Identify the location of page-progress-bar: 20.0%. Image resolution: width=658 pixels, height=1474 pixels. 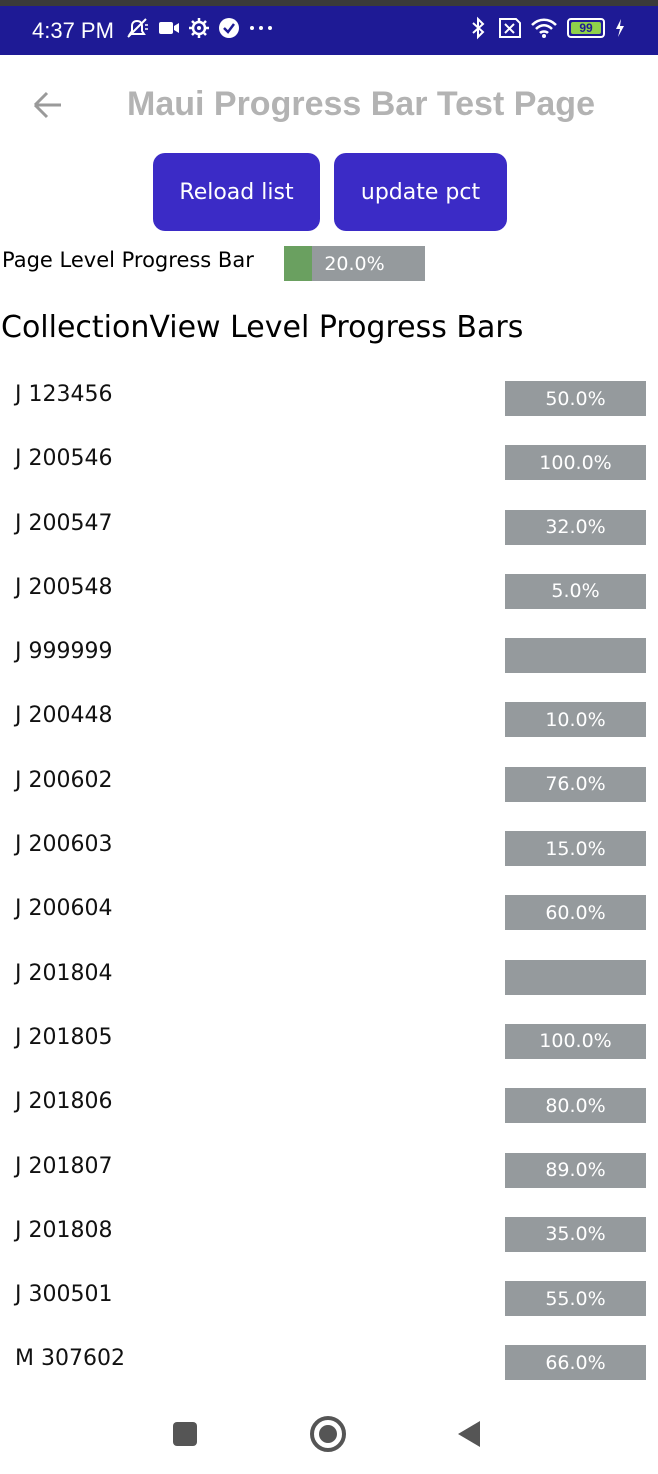
(354, 263).